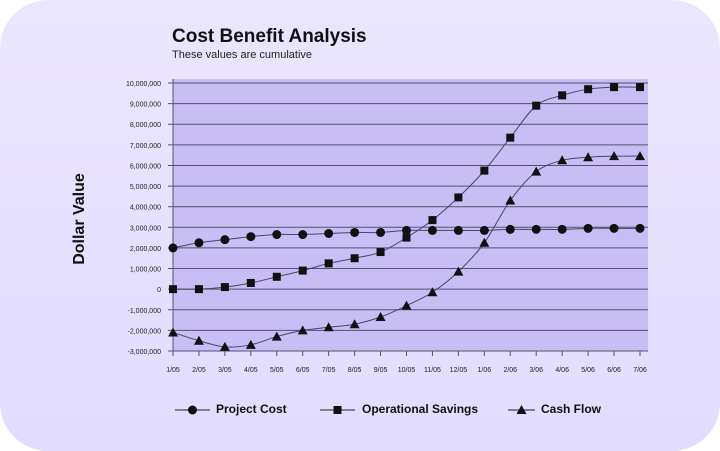 The height and width of the screenshot is (451, 720). I want to click on x-tick-label: 10/05, so click(407, 370).